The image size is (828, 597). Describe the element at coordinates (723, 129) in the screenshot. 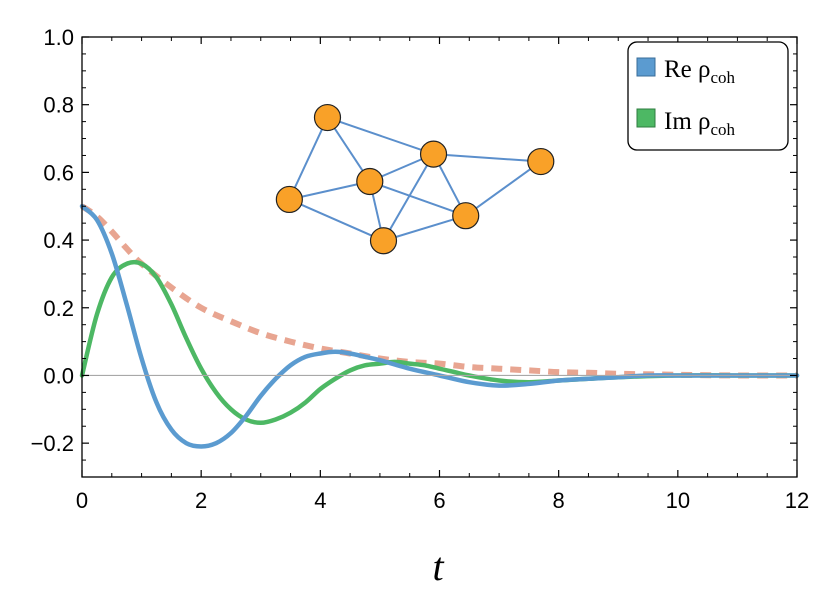

I see `legend-entry-im-sub: coh` at that location.